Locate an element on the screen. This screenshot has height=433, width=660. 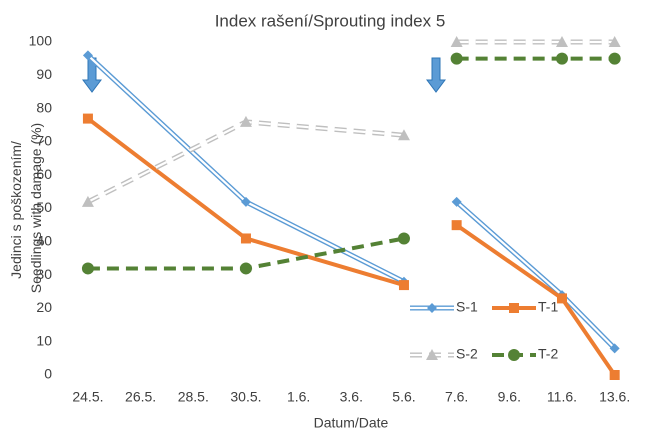
line-inner is located at coordinates (246, 161).